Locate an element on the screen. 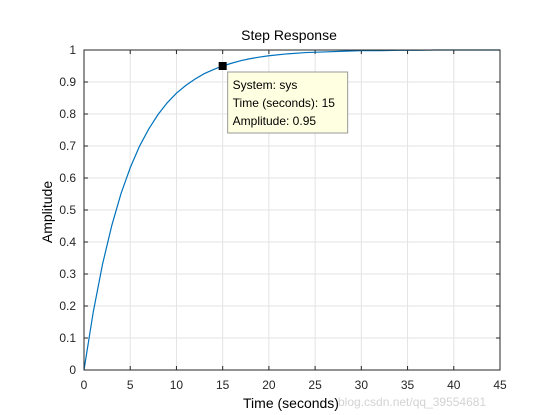  x-tick-label: 45 is located at coordinates (500, 385).